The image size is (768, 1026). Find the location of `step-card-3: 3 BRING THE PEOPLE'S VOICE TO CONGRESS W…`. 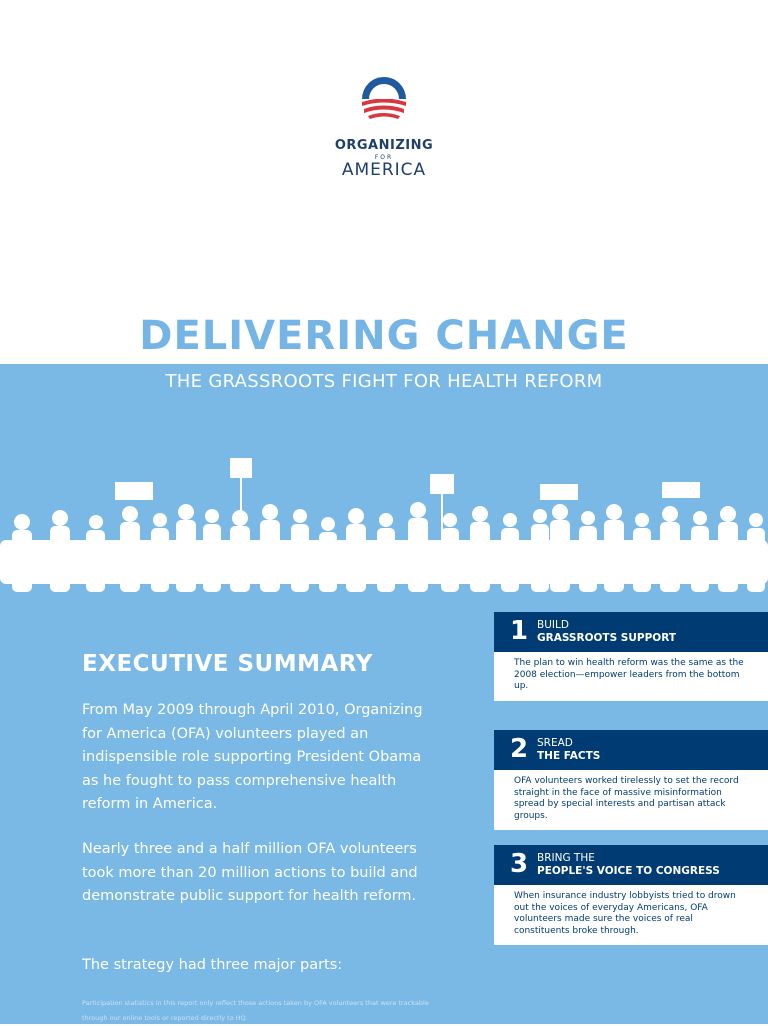

step-card-3: 3 BRING THE PEOPLE'S VOICE TO CONGRESS W… is located at coordinates (631, 895).